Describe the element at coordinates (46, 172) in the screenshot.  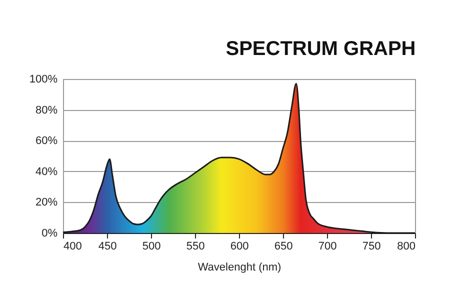
I see `y-tick-label: 40%` at that location.